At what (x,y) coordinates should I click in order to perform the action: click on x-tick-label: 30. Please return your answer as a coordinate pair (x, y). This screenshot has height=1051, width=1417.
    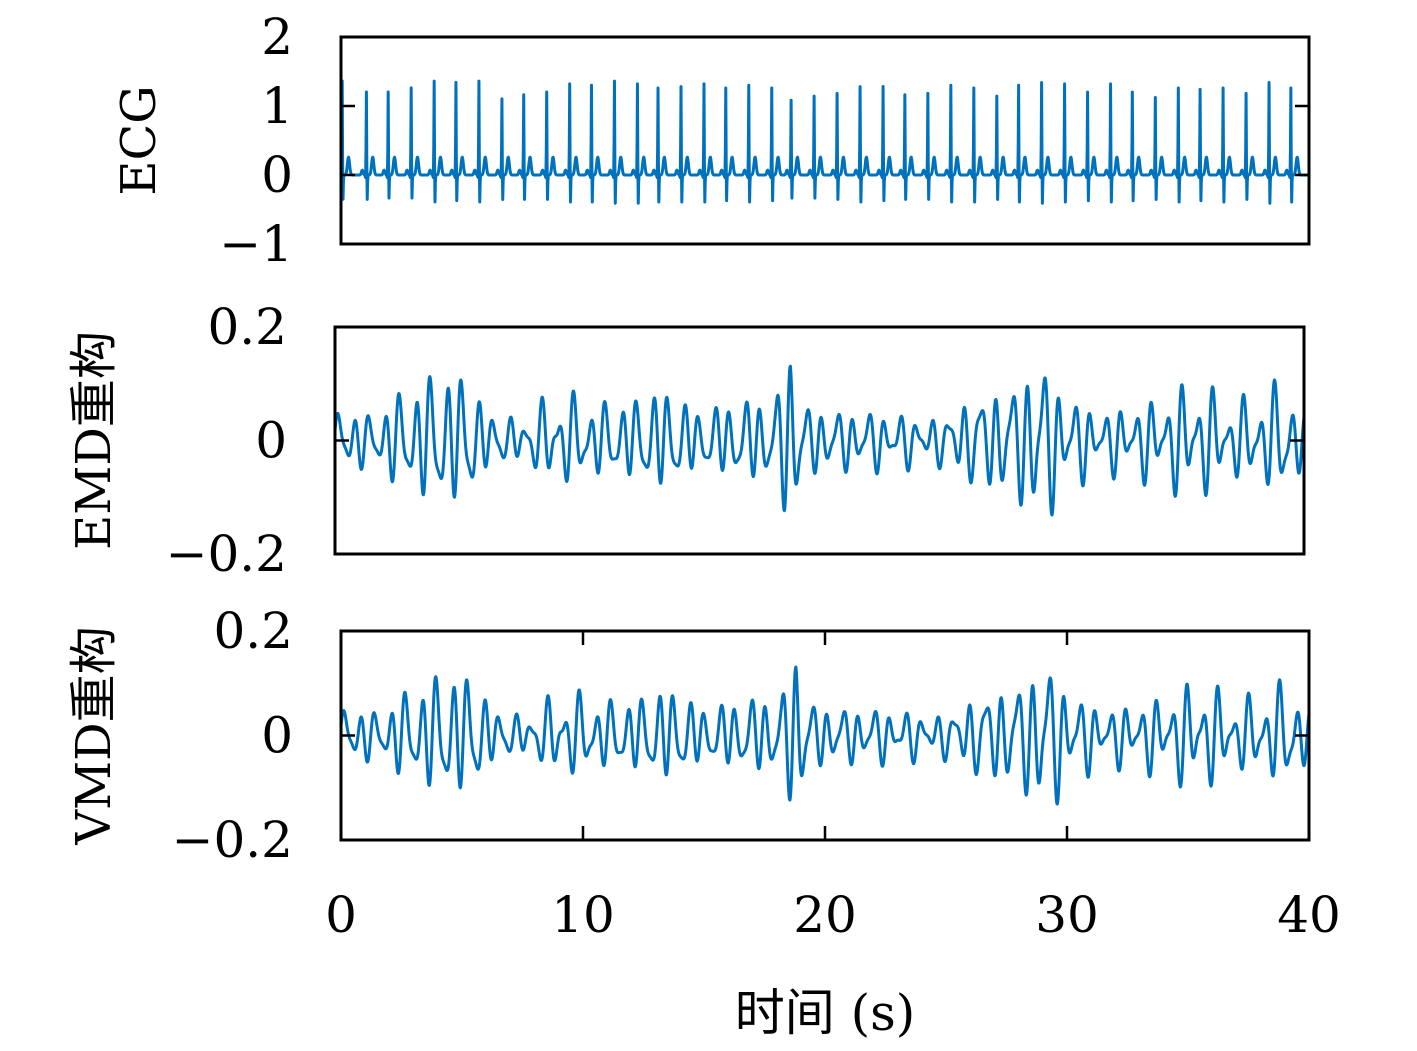
    Looking at the image, I should click on (1067, 915).